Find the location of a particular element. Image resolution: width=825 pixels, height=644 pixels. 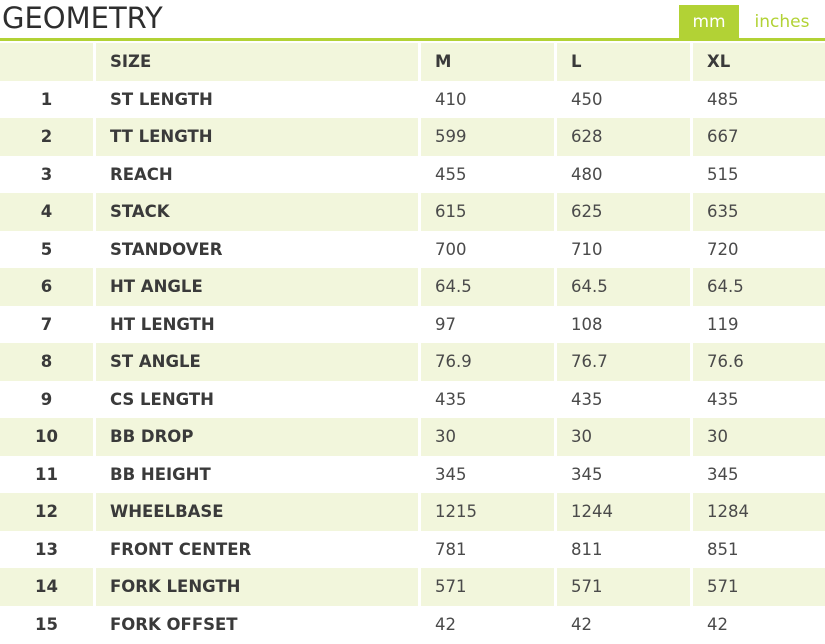

value-l: 30 is located at coordinates (623, 437).